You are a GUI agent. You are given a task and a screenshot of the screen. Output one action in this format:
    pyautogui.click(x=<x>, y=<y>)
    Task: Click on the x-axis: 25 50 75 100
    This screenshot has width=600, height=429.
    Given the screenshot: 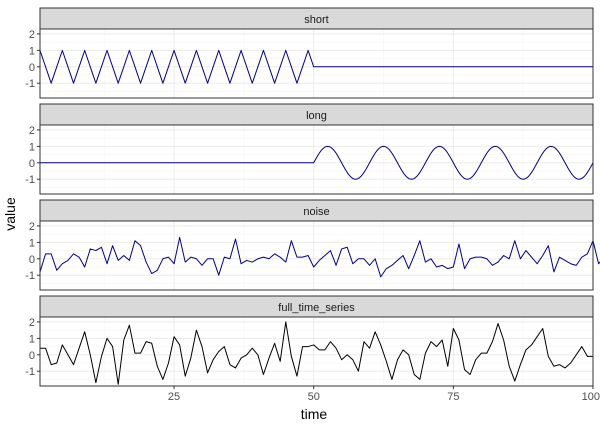 What is the action you would take?
    pyautogui.click(x=384, y=394)
    